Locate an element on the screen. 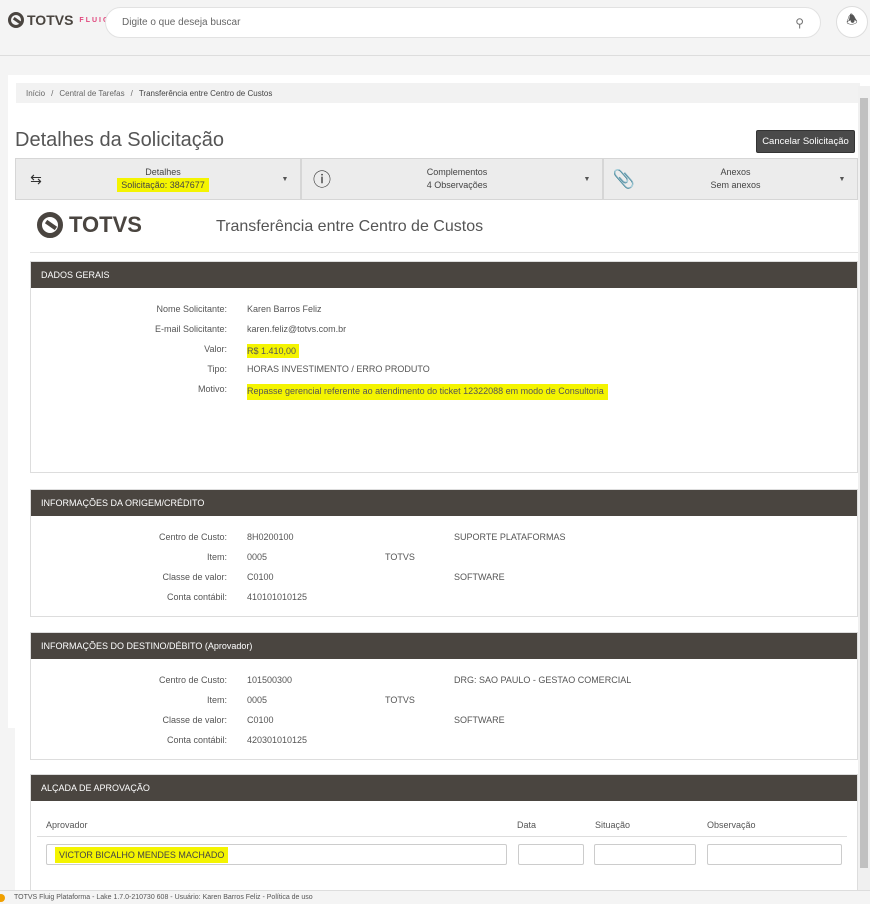 The image size is (870, 904). note-field is located at coordinates (774, 854).